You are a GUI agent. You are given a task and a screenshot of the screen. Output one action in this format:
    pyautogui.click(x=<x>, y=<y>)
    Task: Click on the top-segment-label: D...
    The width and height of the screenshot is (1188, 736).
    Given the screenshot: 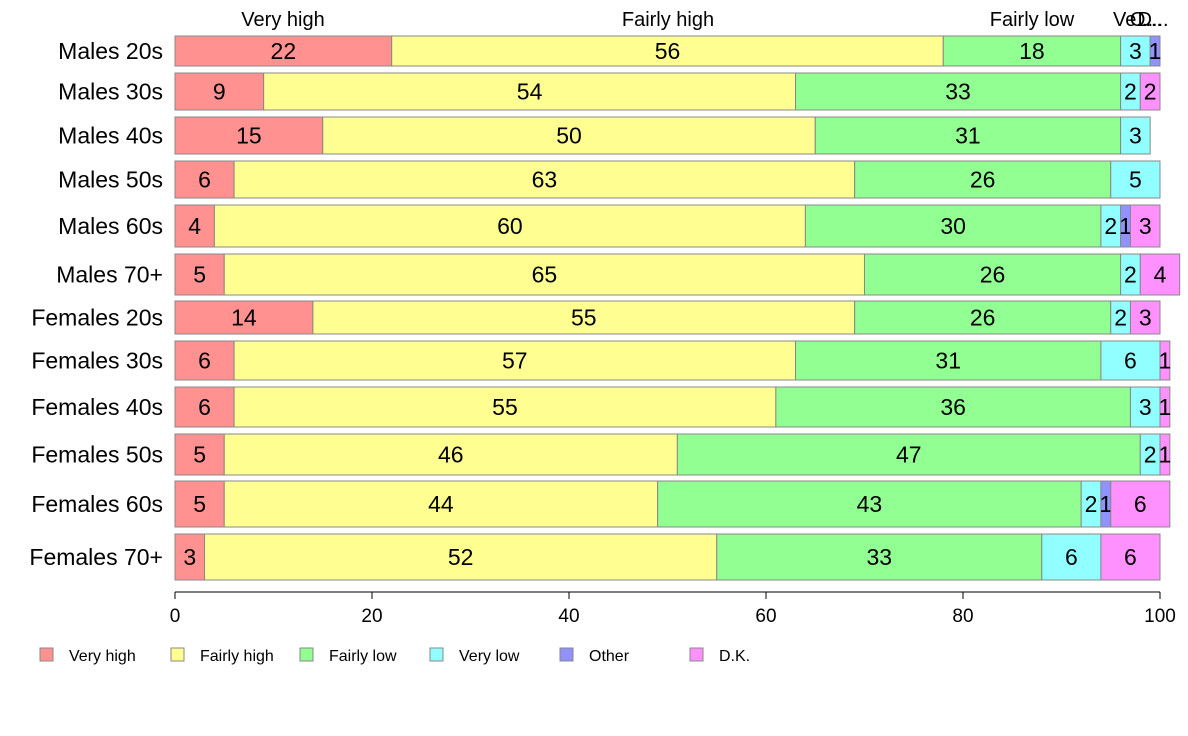 What is the action you would take?
    pyautogui.click(x=1152, y=20)
    